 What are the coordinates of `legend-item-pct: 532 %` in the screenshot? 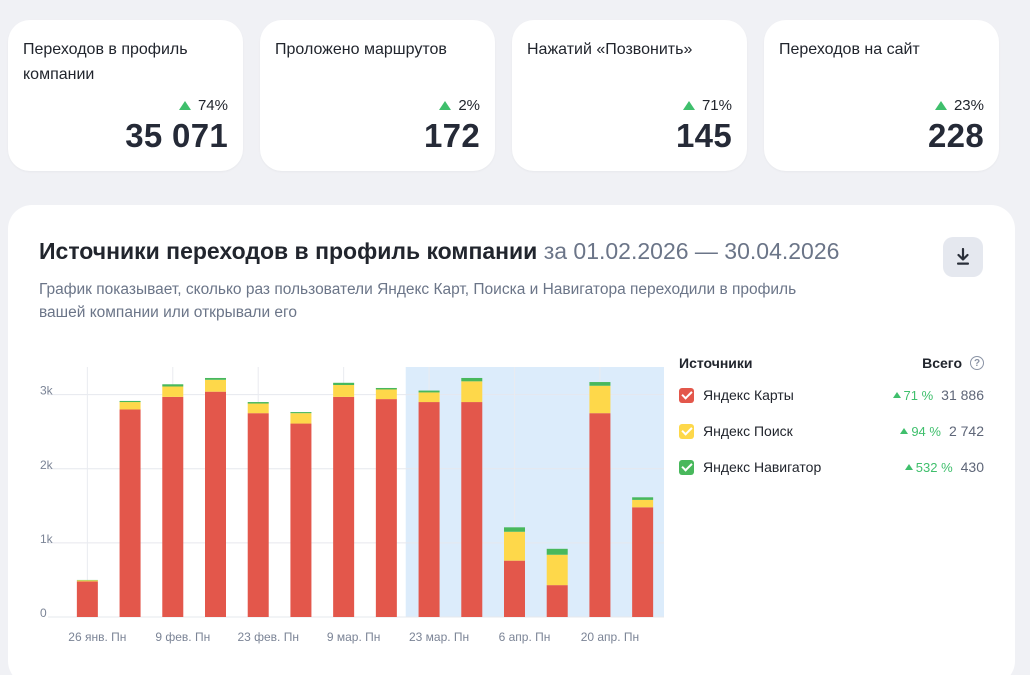 It's located at (928, 467).